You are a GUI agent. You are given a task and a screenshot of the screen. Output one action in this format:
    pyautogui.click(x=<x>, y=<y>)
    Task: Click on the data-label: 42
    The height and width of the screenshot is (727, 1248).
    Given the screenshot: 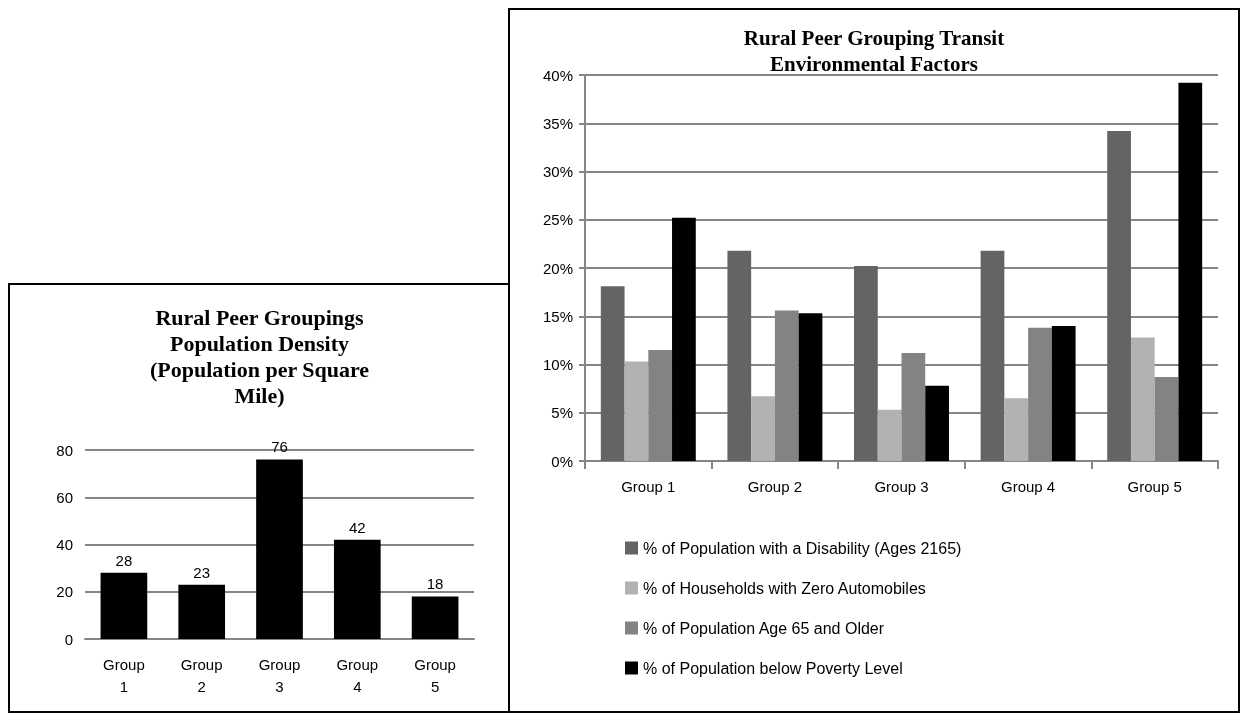 What is the action you would take?
    pyautogui.click(x=357, y=527)
    